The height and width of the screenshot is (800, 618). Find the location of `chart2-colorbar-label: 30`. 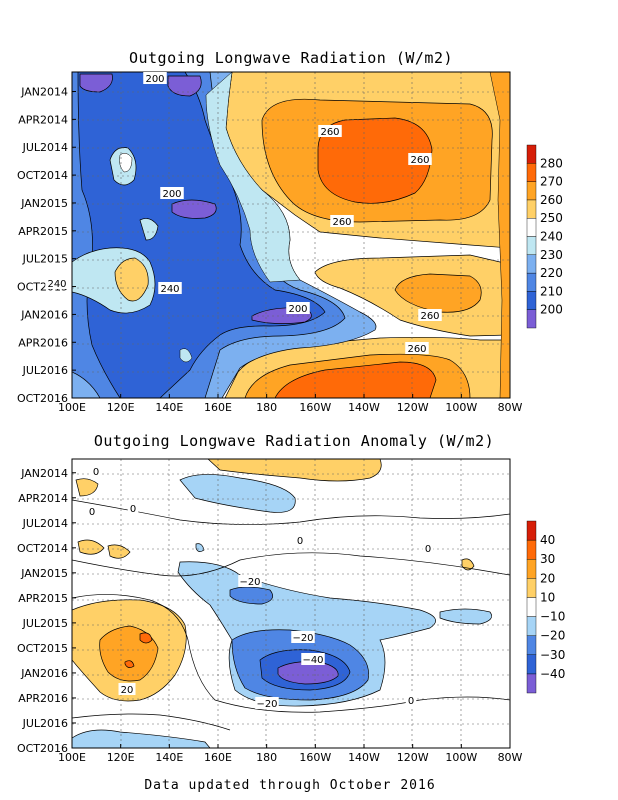

chart2-colorbar-label: 30 is located at coordinates (547, 559).